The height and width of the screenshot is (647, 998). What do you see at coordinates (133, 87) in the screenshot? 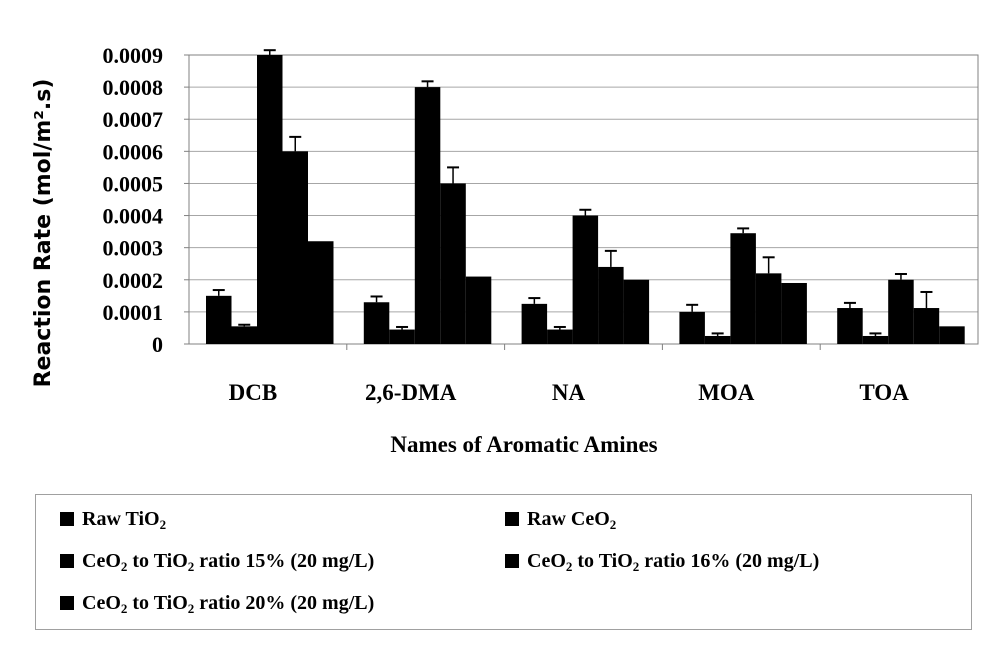
I see `y-tick-label: 0.0008` at bounding box center [133, 87].